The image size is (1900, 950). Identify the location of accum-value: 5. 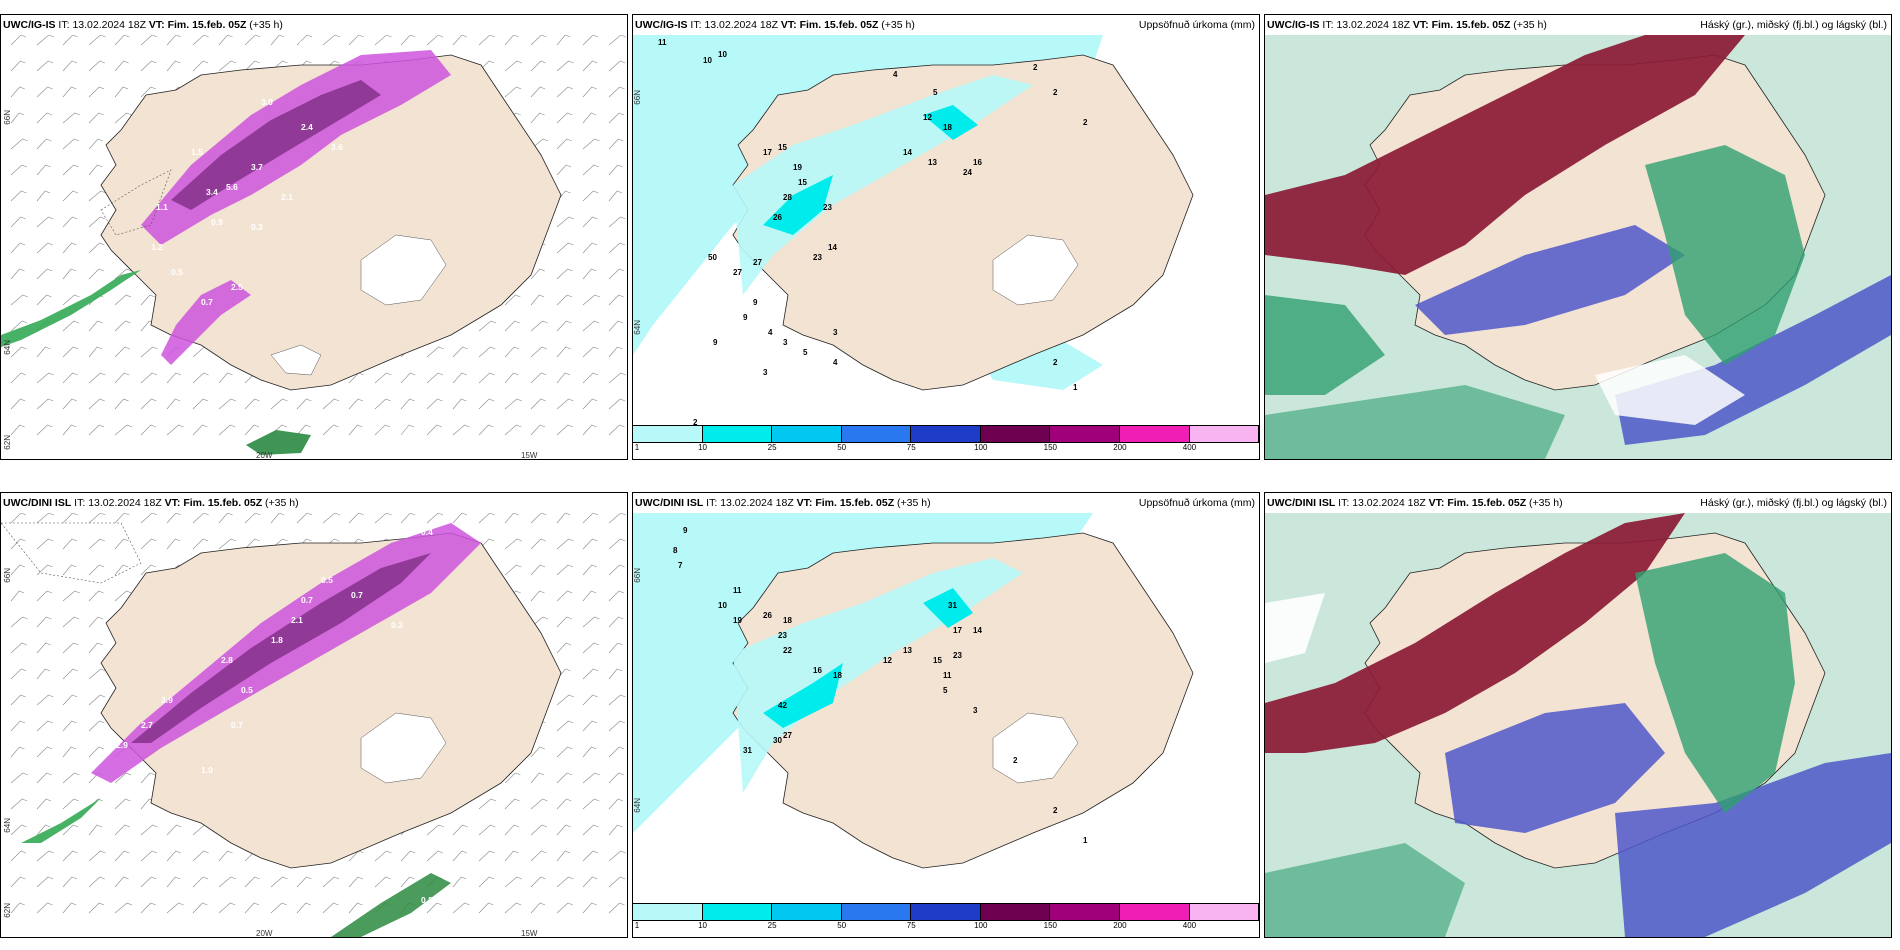
(945, 690).